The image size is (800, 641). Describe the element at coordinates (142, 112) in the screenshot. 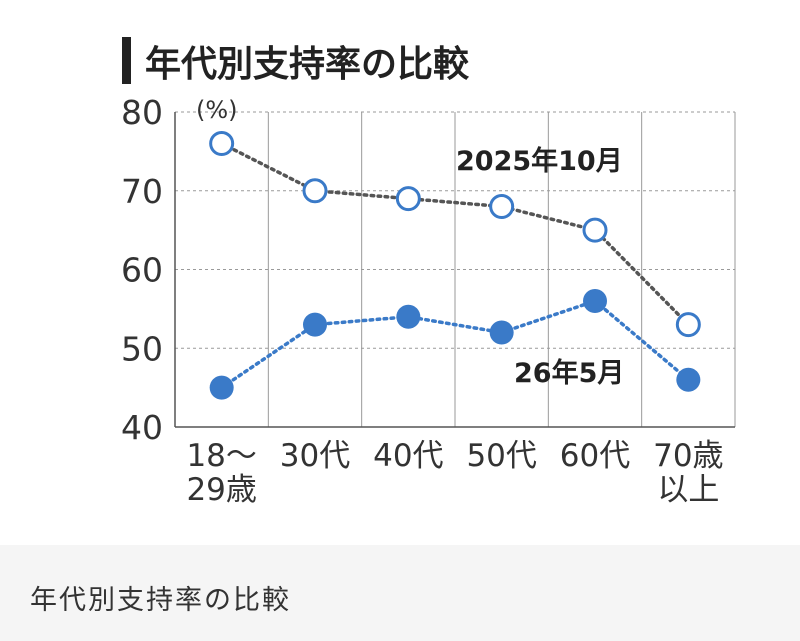

I see `y-tick-label: 80` at that location.